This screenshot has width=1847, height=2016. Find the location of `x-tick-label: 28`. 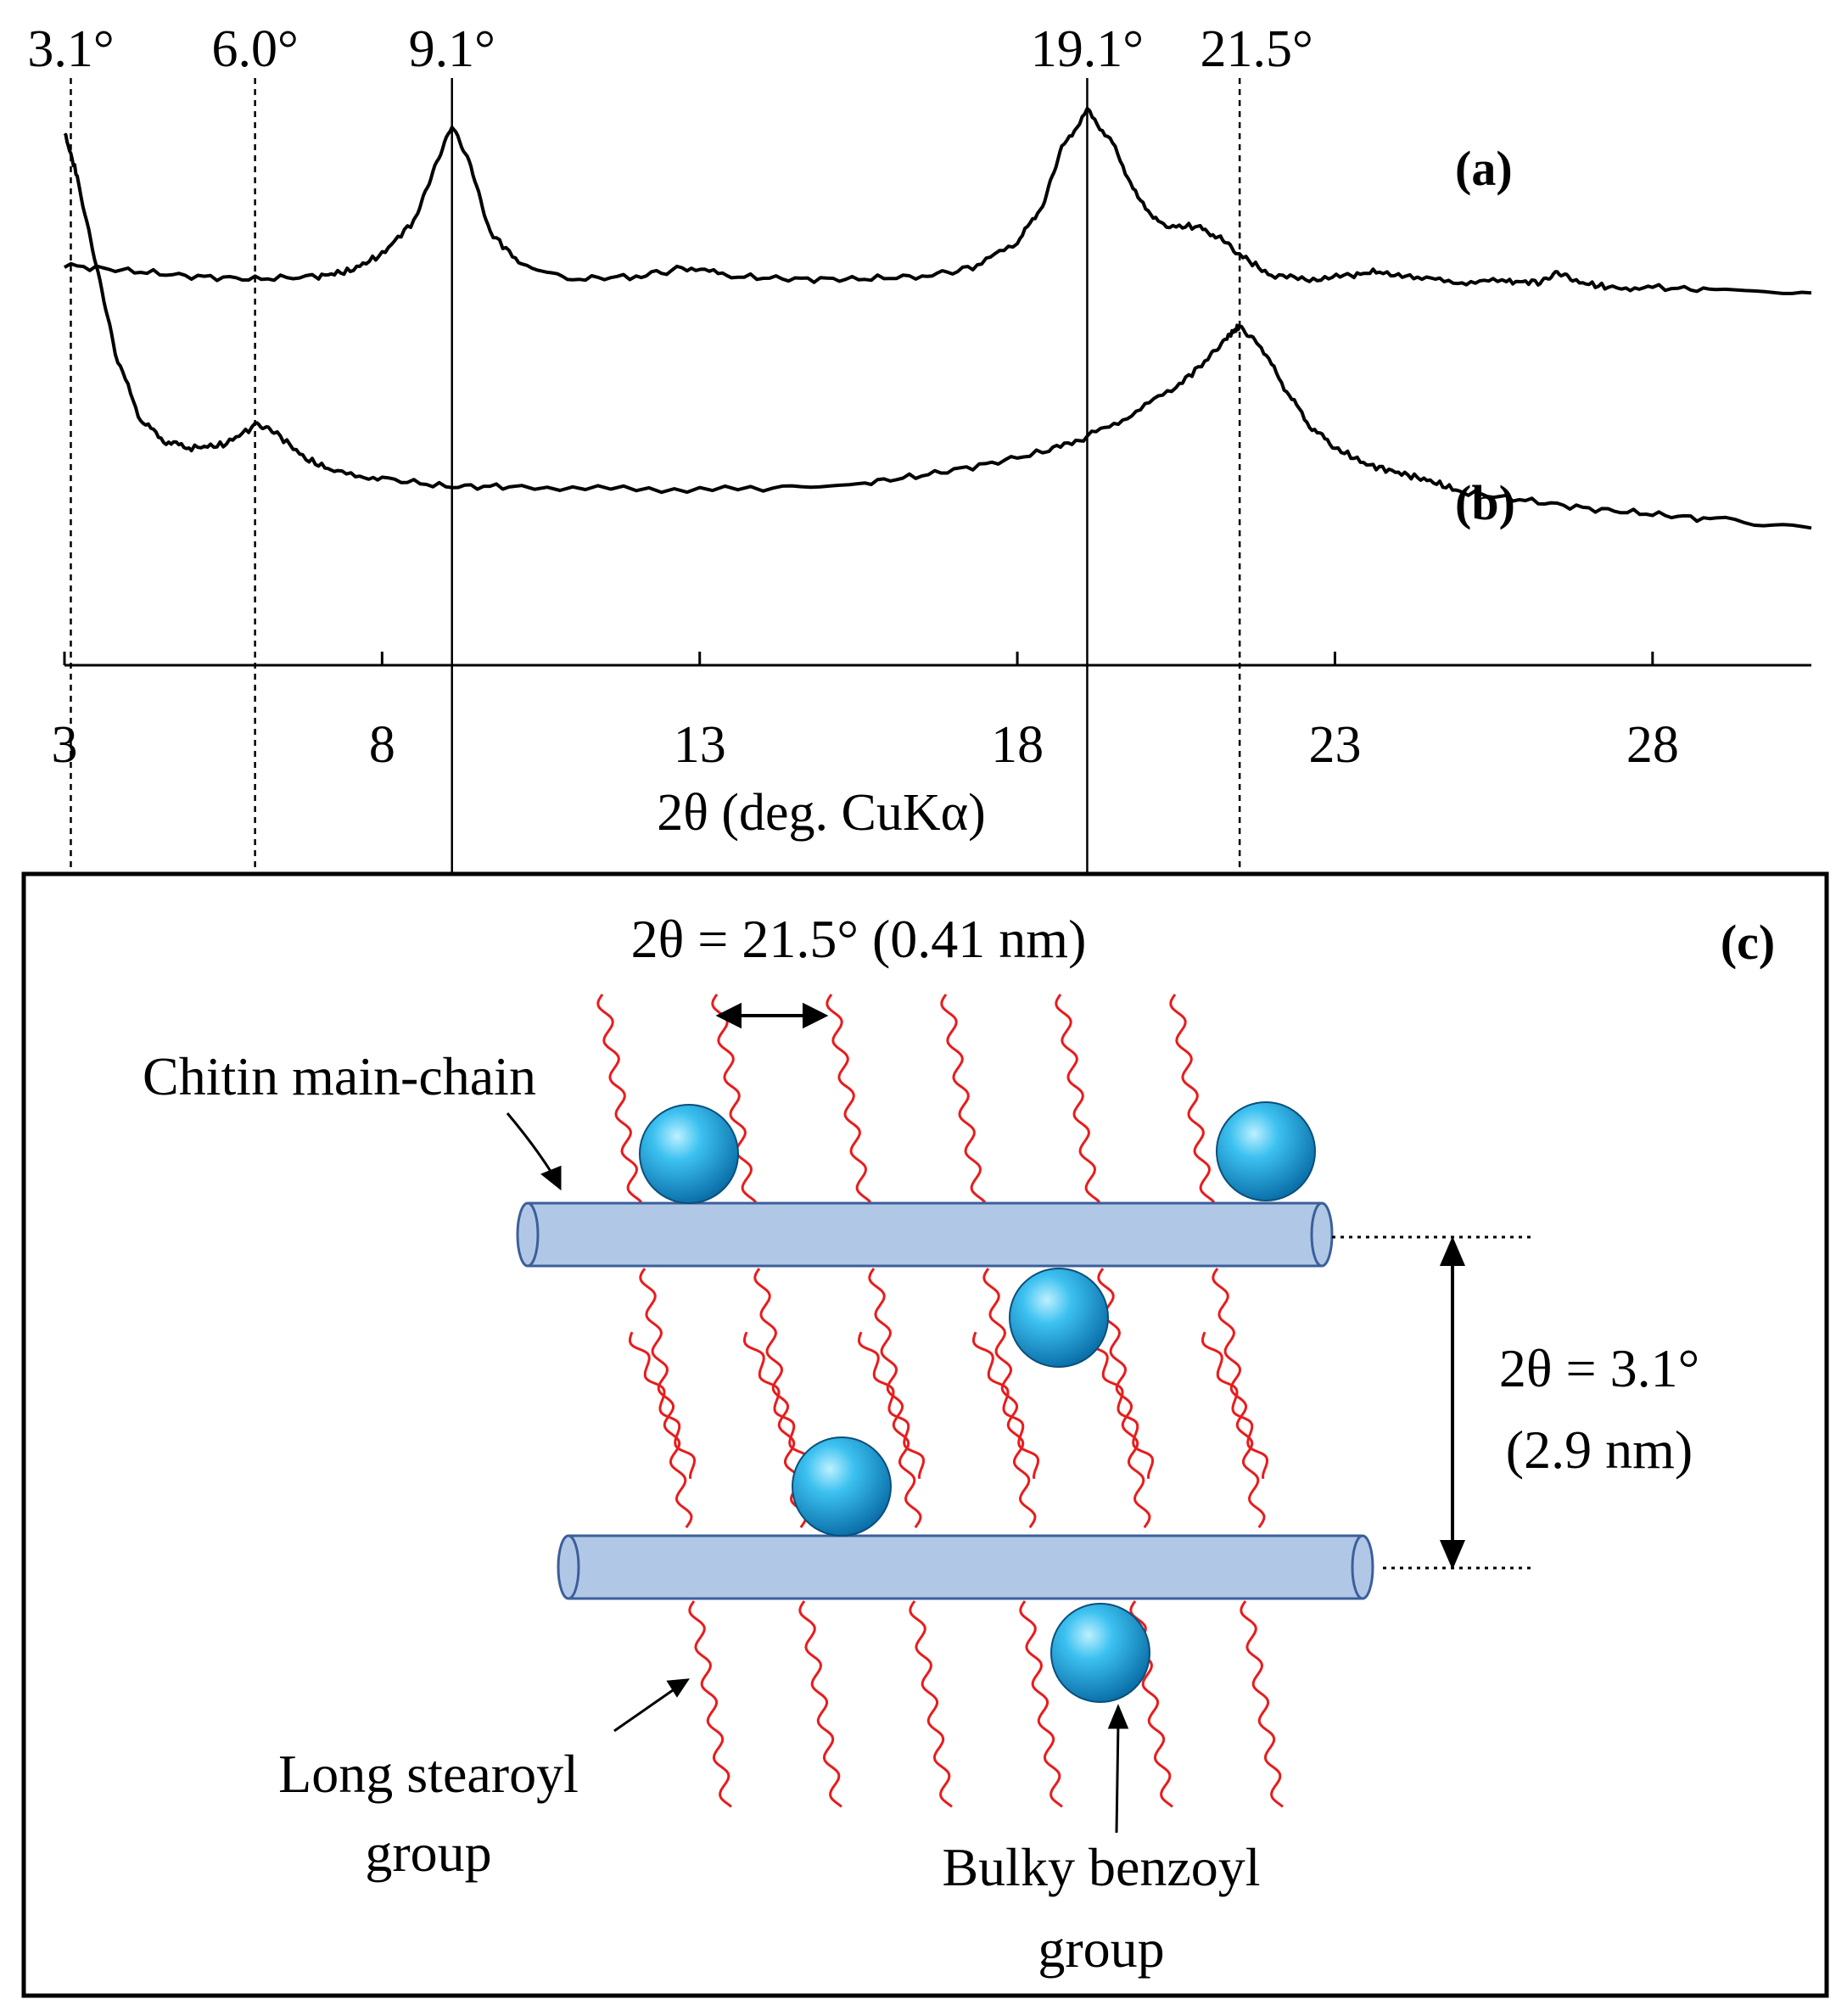

x-tick-label: 28 is located at coordinates (1653, 745).